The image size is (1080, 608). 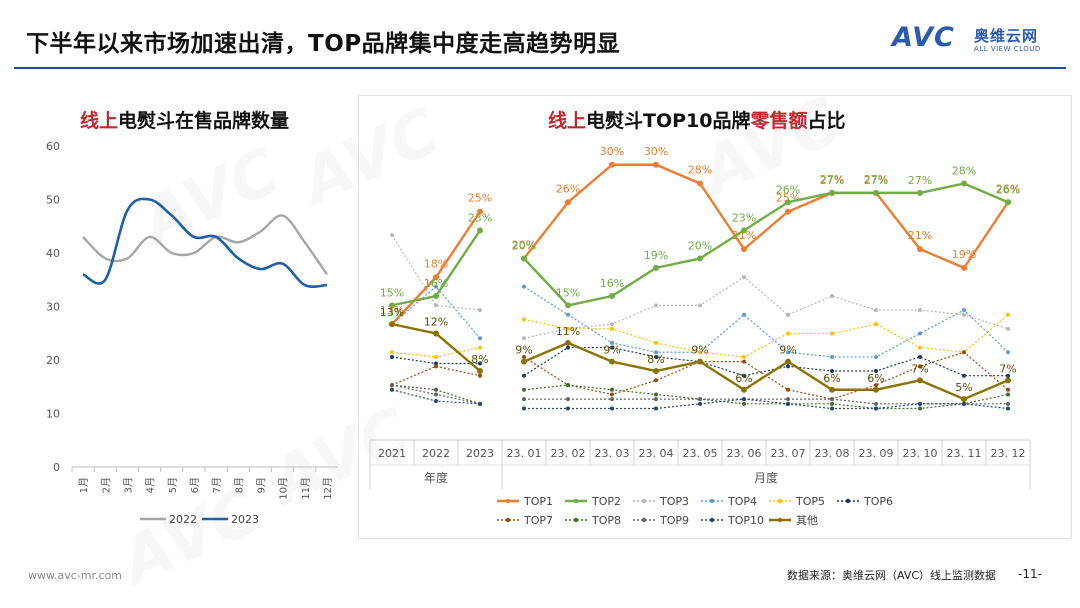 I want to click on series-line-2022, so click(x=205, y=245).